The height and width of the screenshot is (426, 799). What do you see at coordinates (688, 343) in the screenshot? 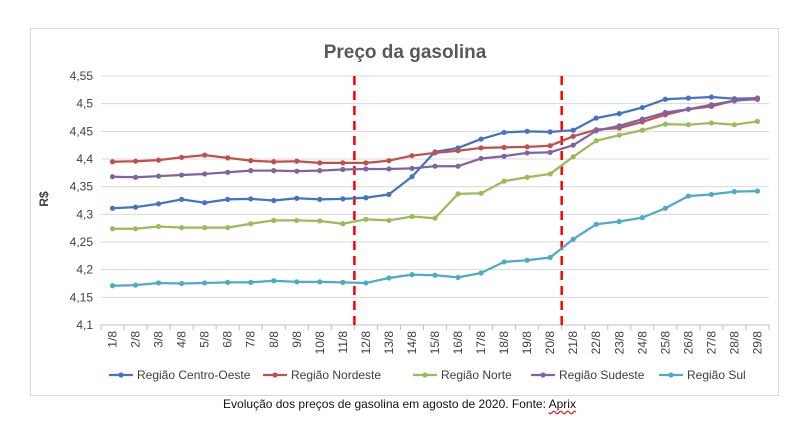
I see `x-tick-label: 26/8` at bounding box center [688, 343].